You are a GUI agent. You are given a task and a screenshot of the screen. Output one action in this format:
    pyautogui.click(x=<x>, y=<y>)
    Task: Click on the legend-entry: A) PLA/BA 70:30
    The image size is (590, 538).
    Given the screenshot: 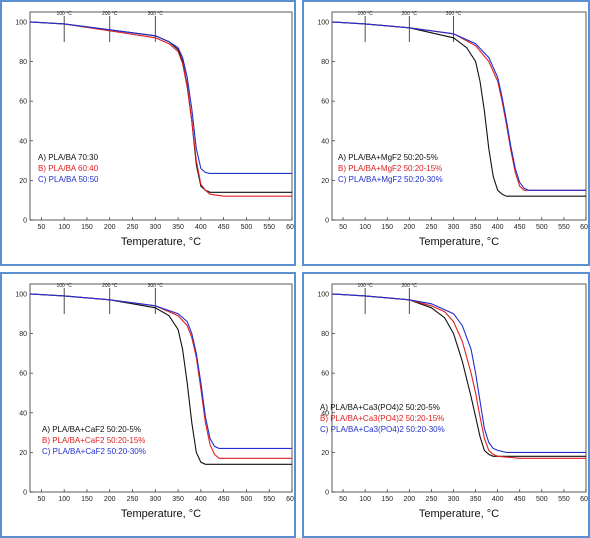 What is the action you would take?
    pyautogui.click(x=68, y=157)
    